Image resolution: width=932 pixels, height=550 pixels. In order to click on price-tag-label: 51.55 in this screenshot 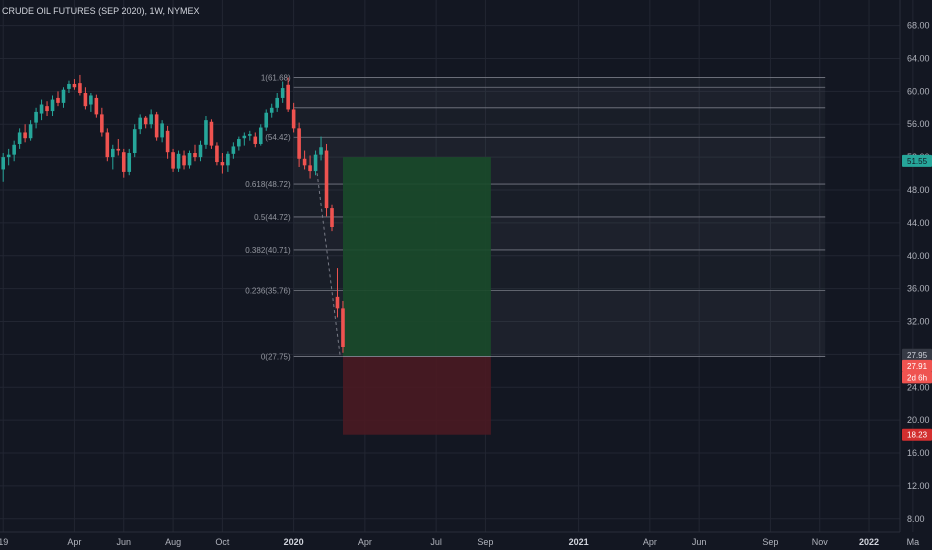, I will do `click(917, 161)`.